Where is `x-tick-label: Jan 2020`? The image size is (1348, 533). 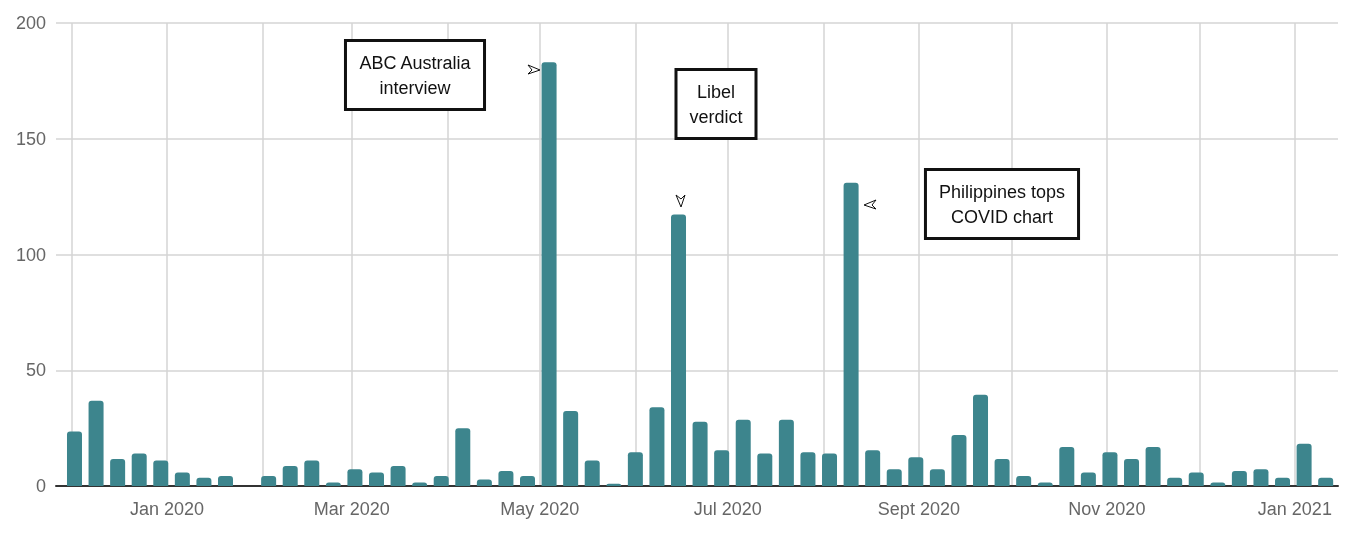 x-tick-label: Jan 2020 is located at coordinates (166, 509).